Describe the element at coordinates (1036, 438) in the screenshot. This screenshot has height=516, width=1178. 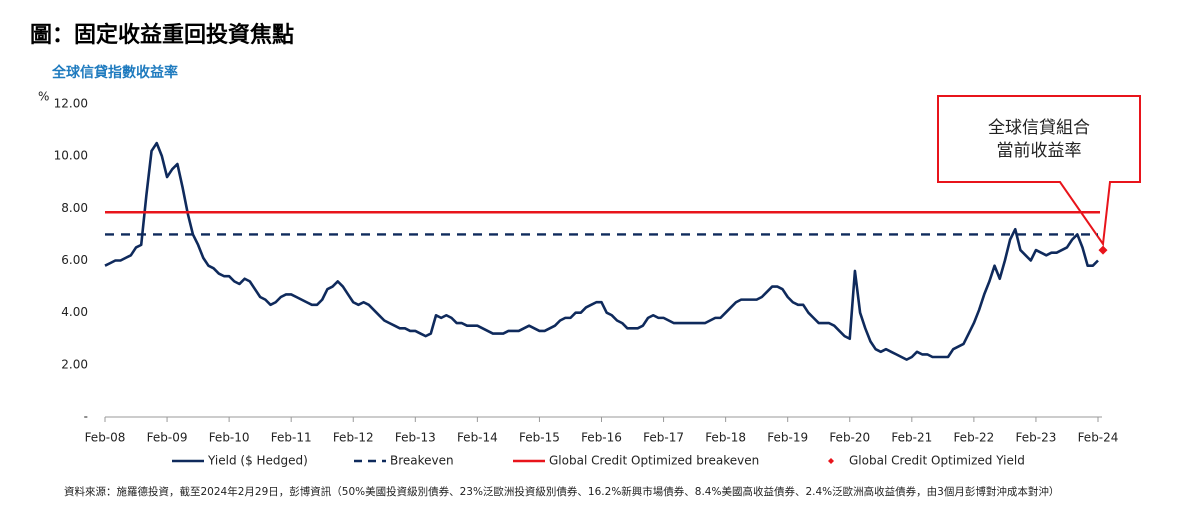
I see `x-tick-label: Feb-23` at that location.